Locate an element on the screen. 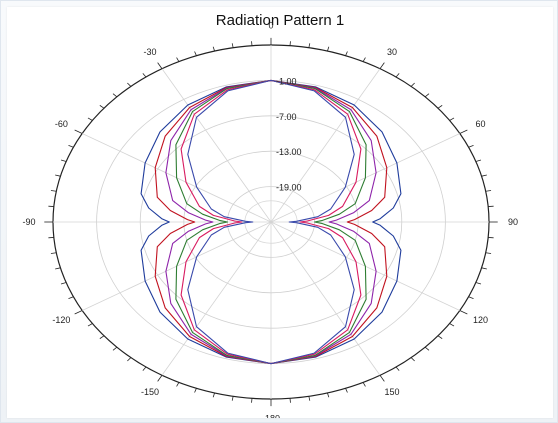 Image resolution: width=558 pixels, height=423 pixels. angle-tick-label: -180 is located at coordinates (271, 415).